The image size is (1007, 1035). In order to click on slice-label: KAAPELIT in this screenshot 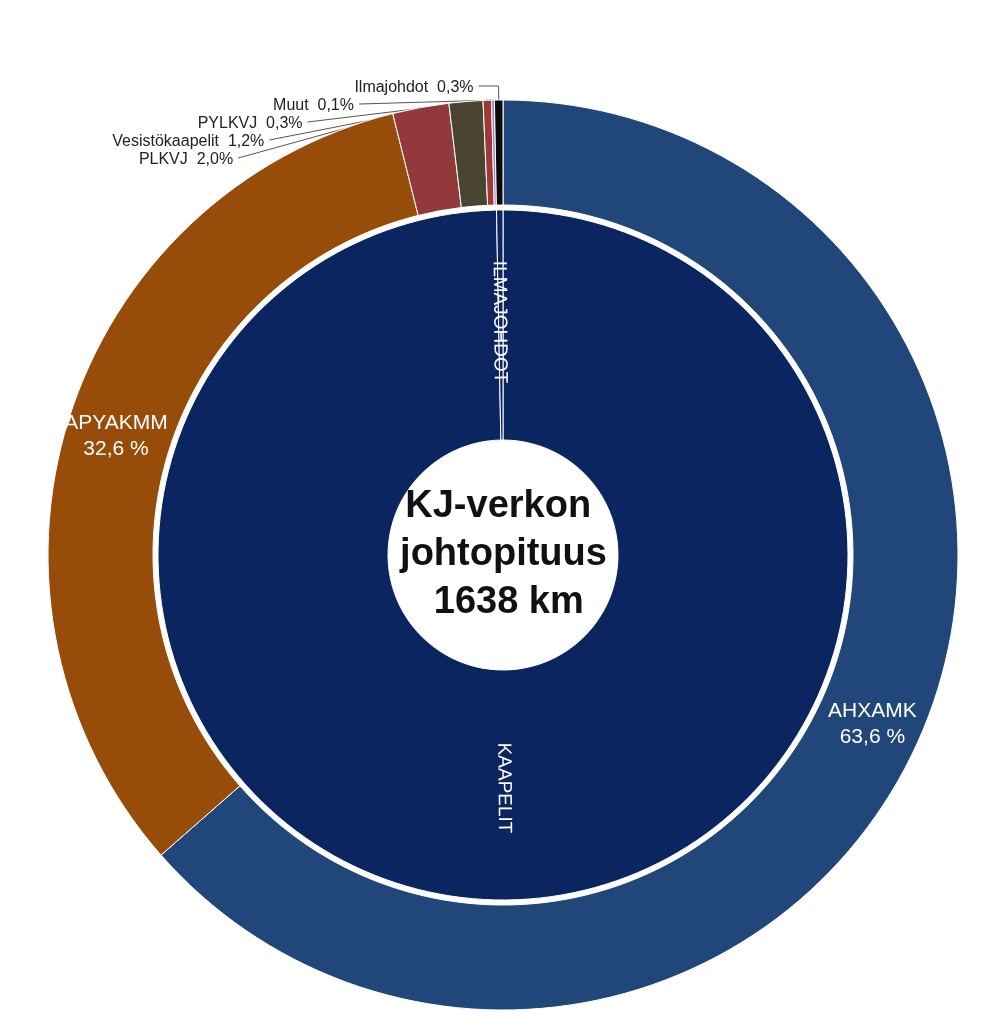, I will do `click(505, 788)`.